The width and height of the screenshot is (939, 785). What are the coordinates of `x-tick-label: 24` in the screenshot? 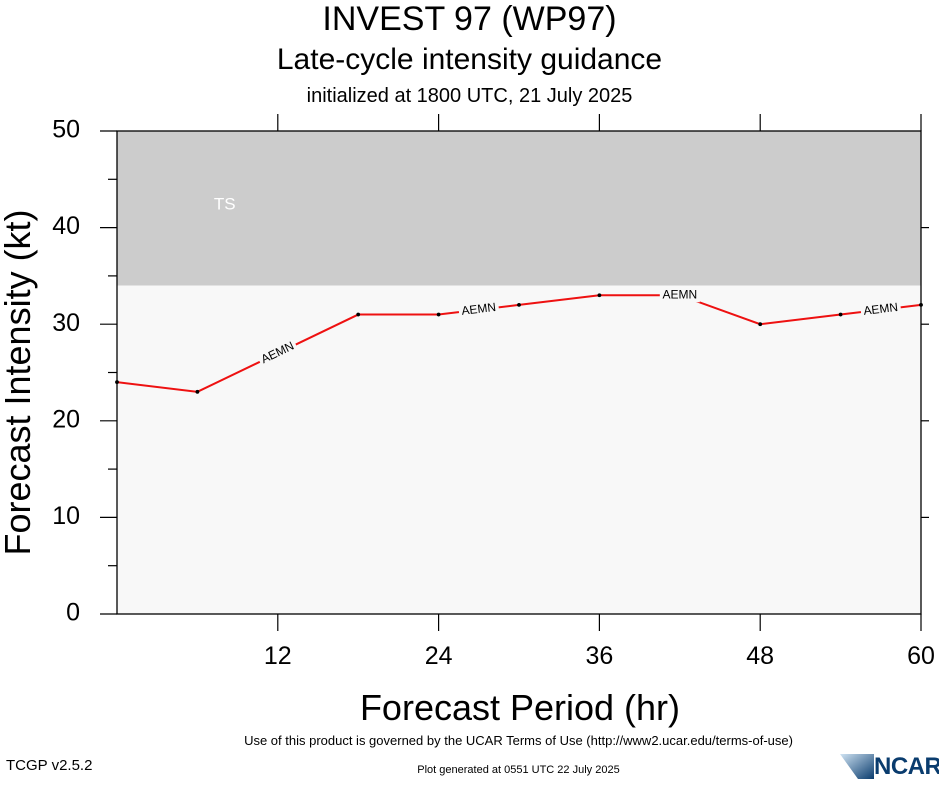 It's located at (439, 656).